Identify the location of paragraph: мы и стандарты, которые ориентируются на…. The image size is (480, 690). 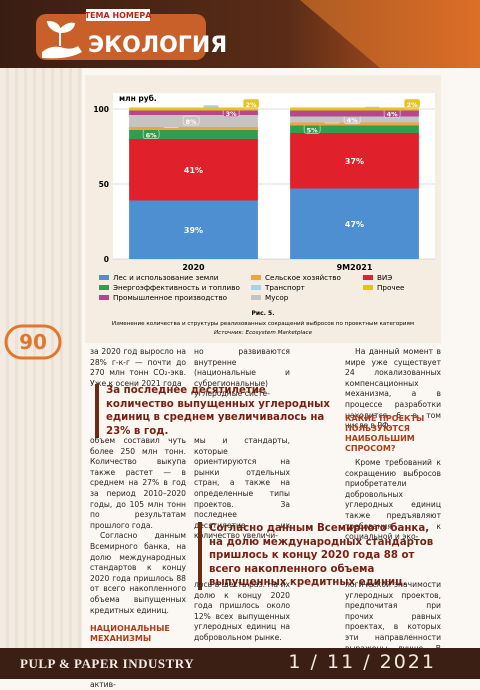
(242, 488).